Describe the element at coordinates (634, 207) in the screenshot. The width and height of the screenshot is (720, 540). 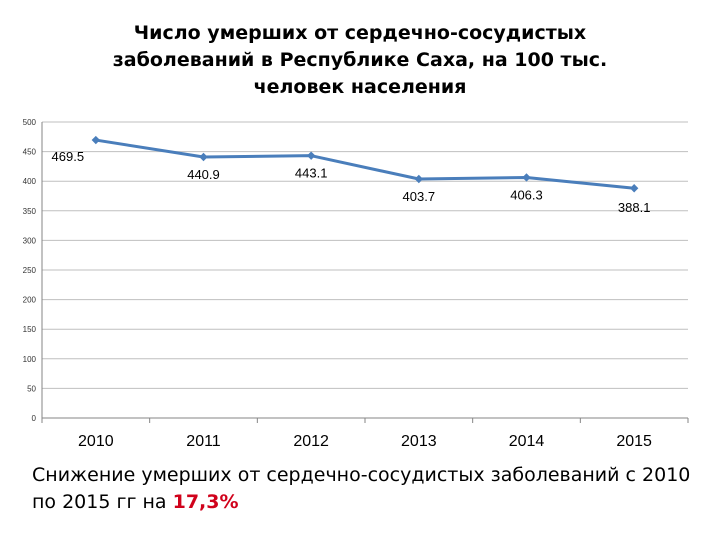
I see `data-label: 388.1` at that location.